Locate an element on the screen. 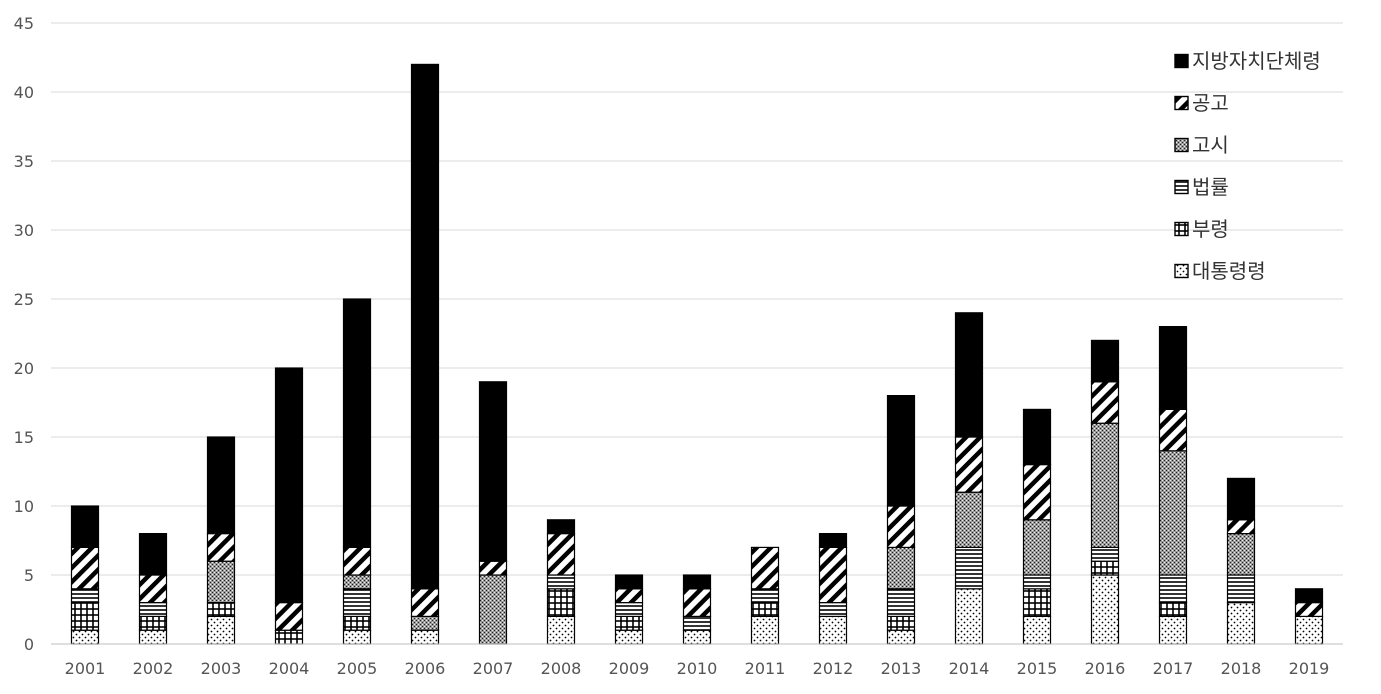 The height and width of the screenshot is (694, 1381). x-tick-label: 2008 is located at coordinates (561, 668).